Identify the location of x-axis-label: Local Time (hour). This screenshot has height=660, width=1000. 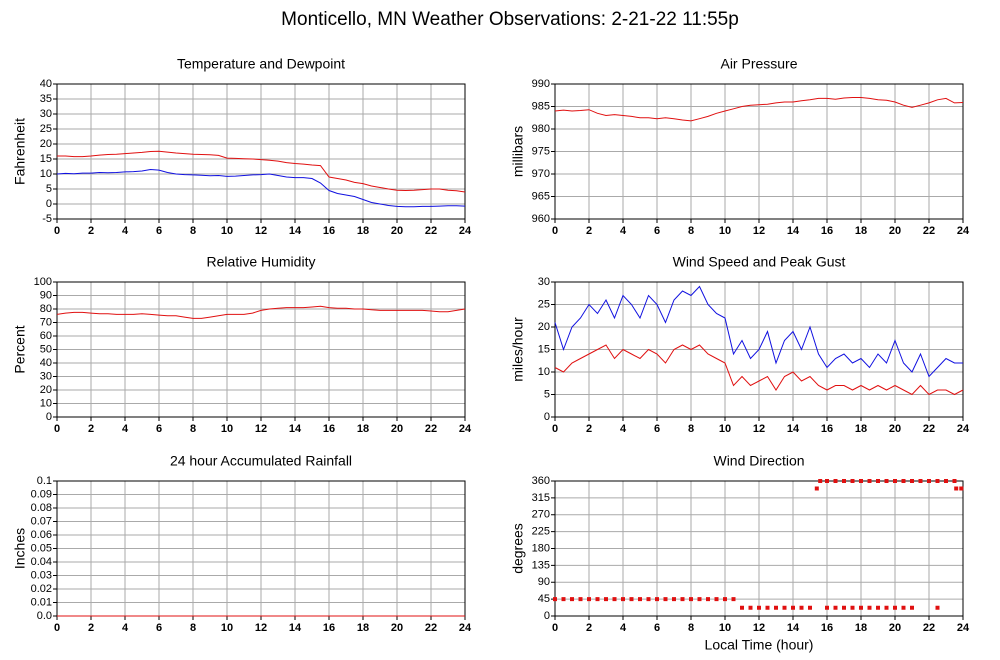
(759, 645).